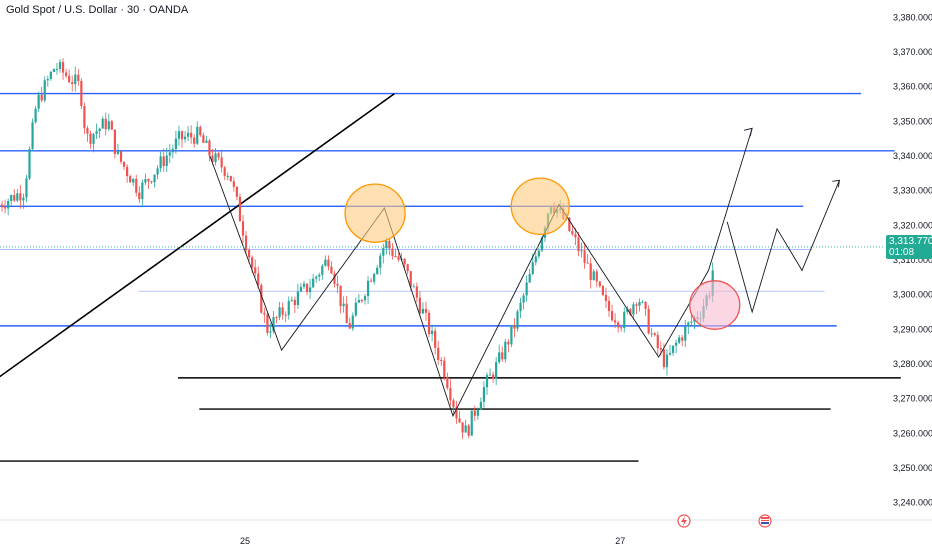 The image size is (932, 550). What do you see at coordinates (765, 520) in the screenshot?
I see `flag-stripe` at bounding box center [765, 520].